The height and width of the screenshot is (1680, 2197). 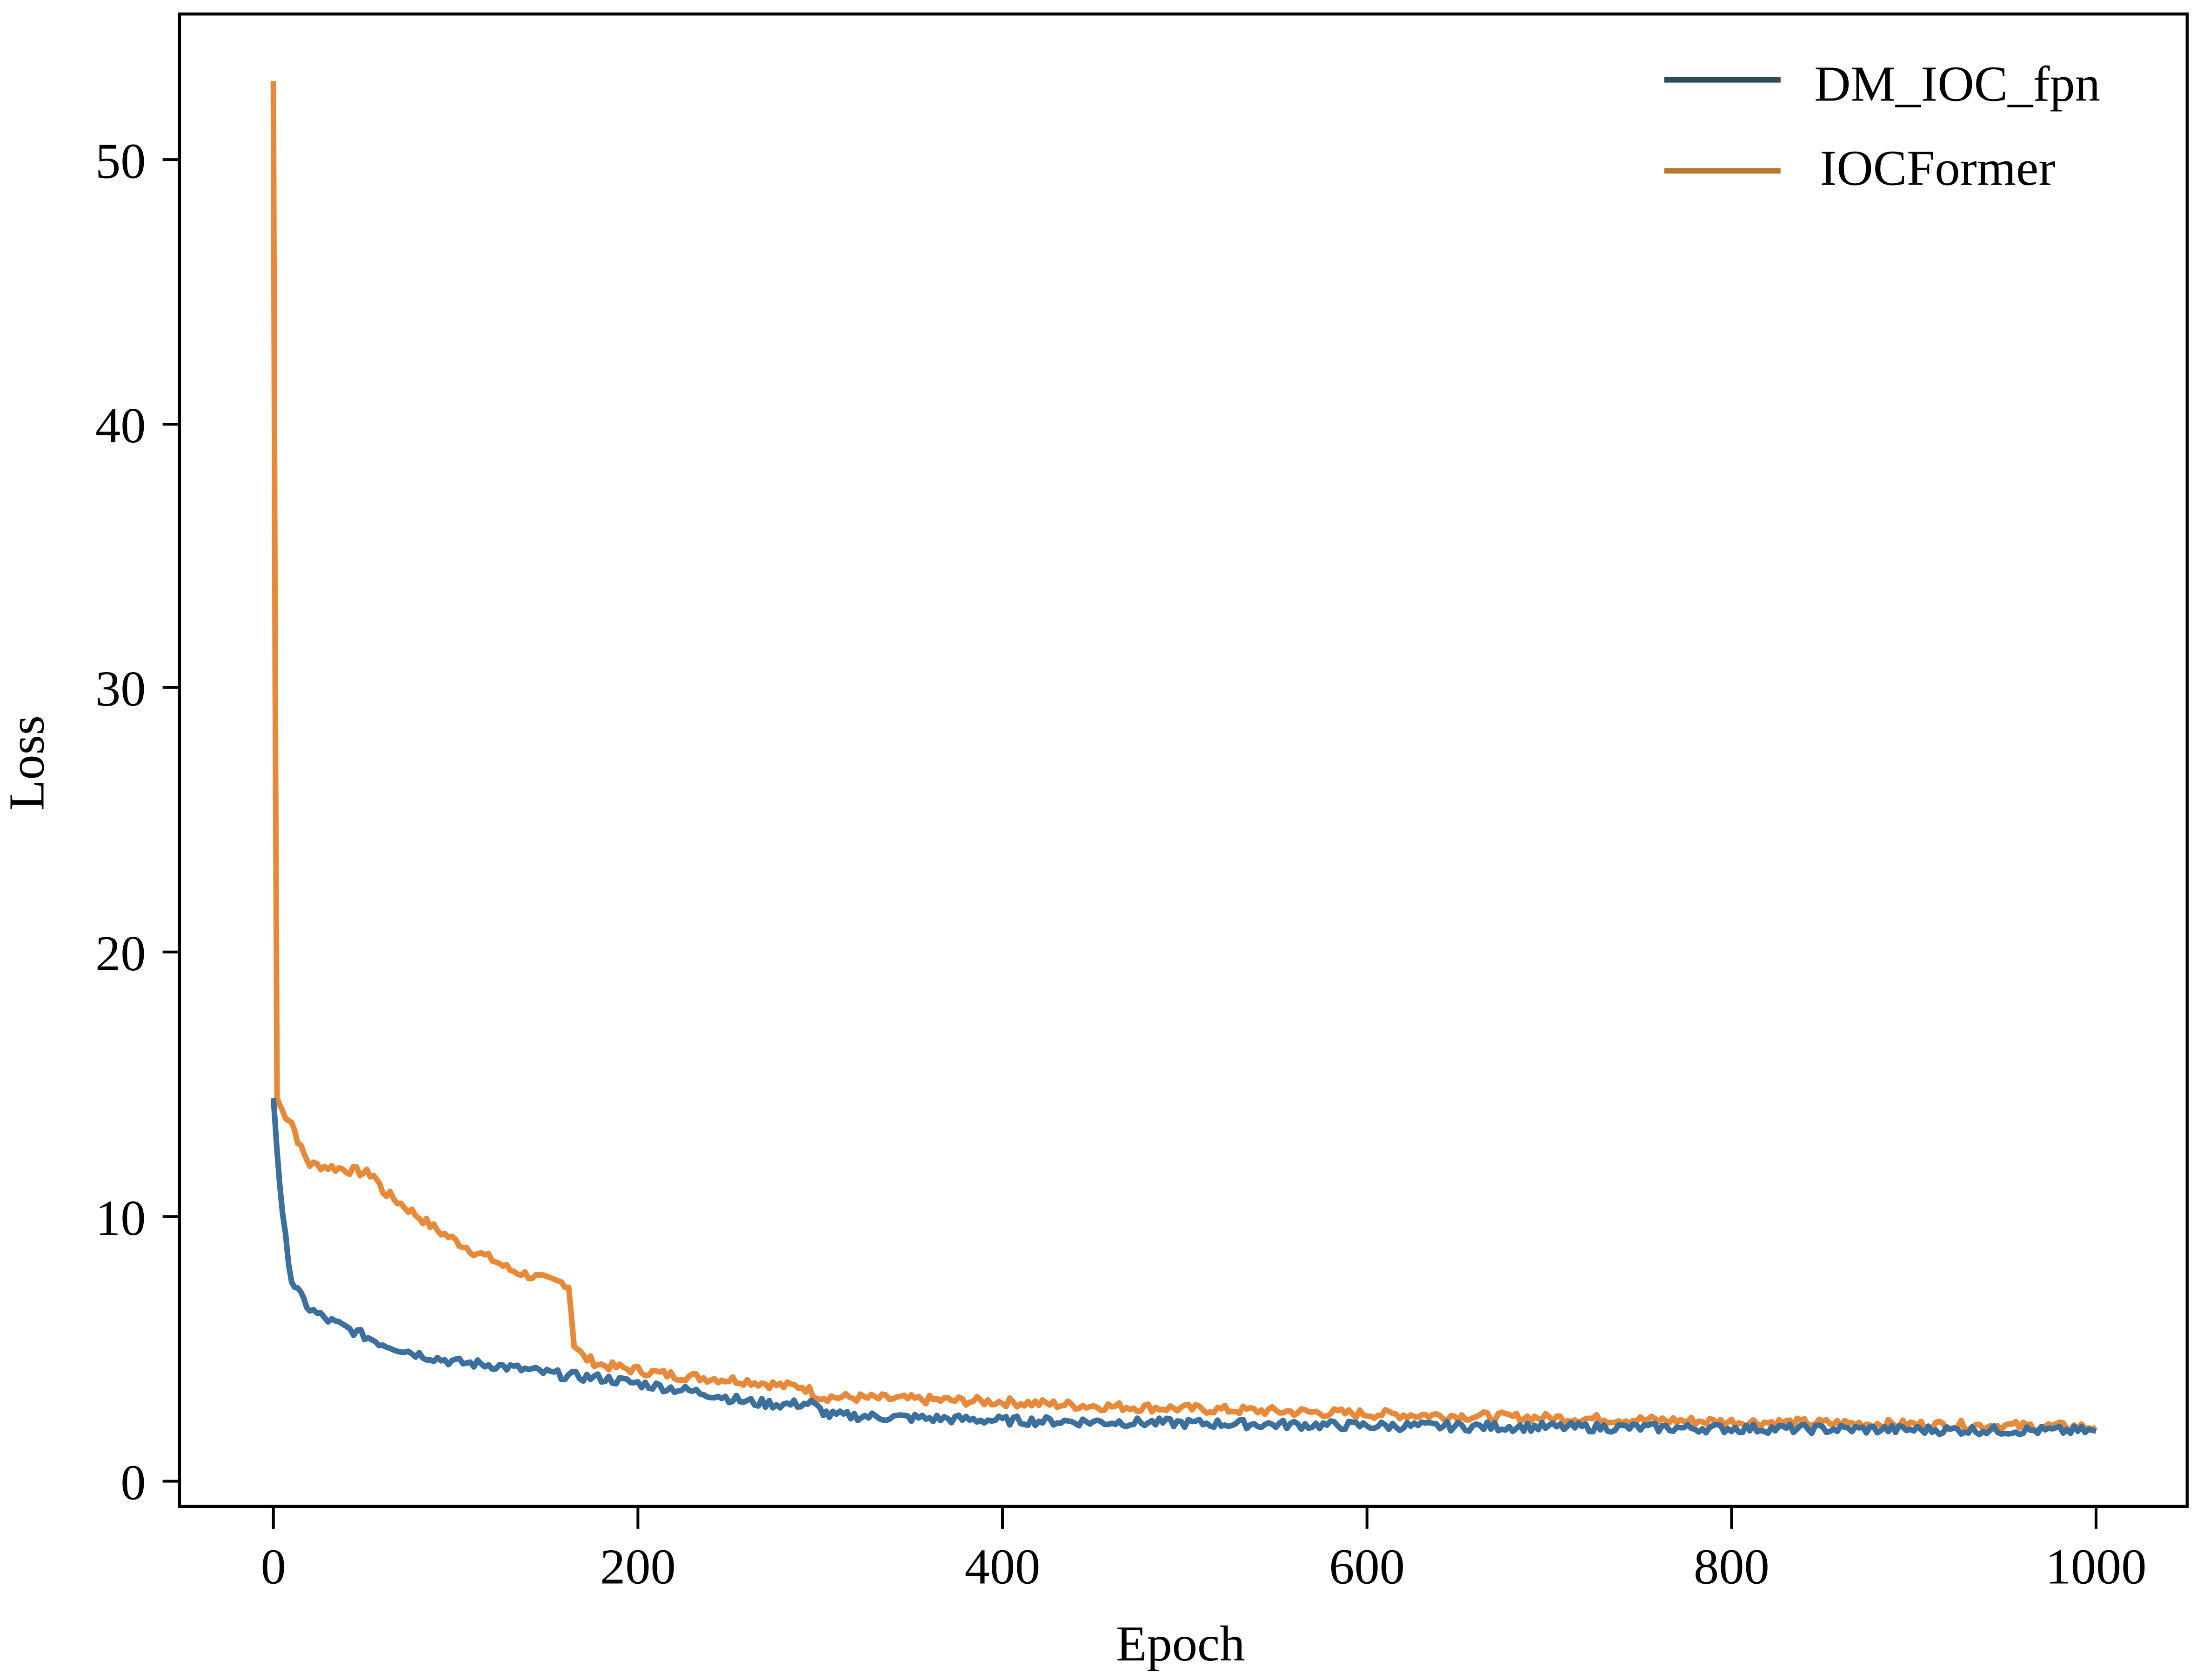 I want to click on x-tick: 200, so click(x=638, y=1550).